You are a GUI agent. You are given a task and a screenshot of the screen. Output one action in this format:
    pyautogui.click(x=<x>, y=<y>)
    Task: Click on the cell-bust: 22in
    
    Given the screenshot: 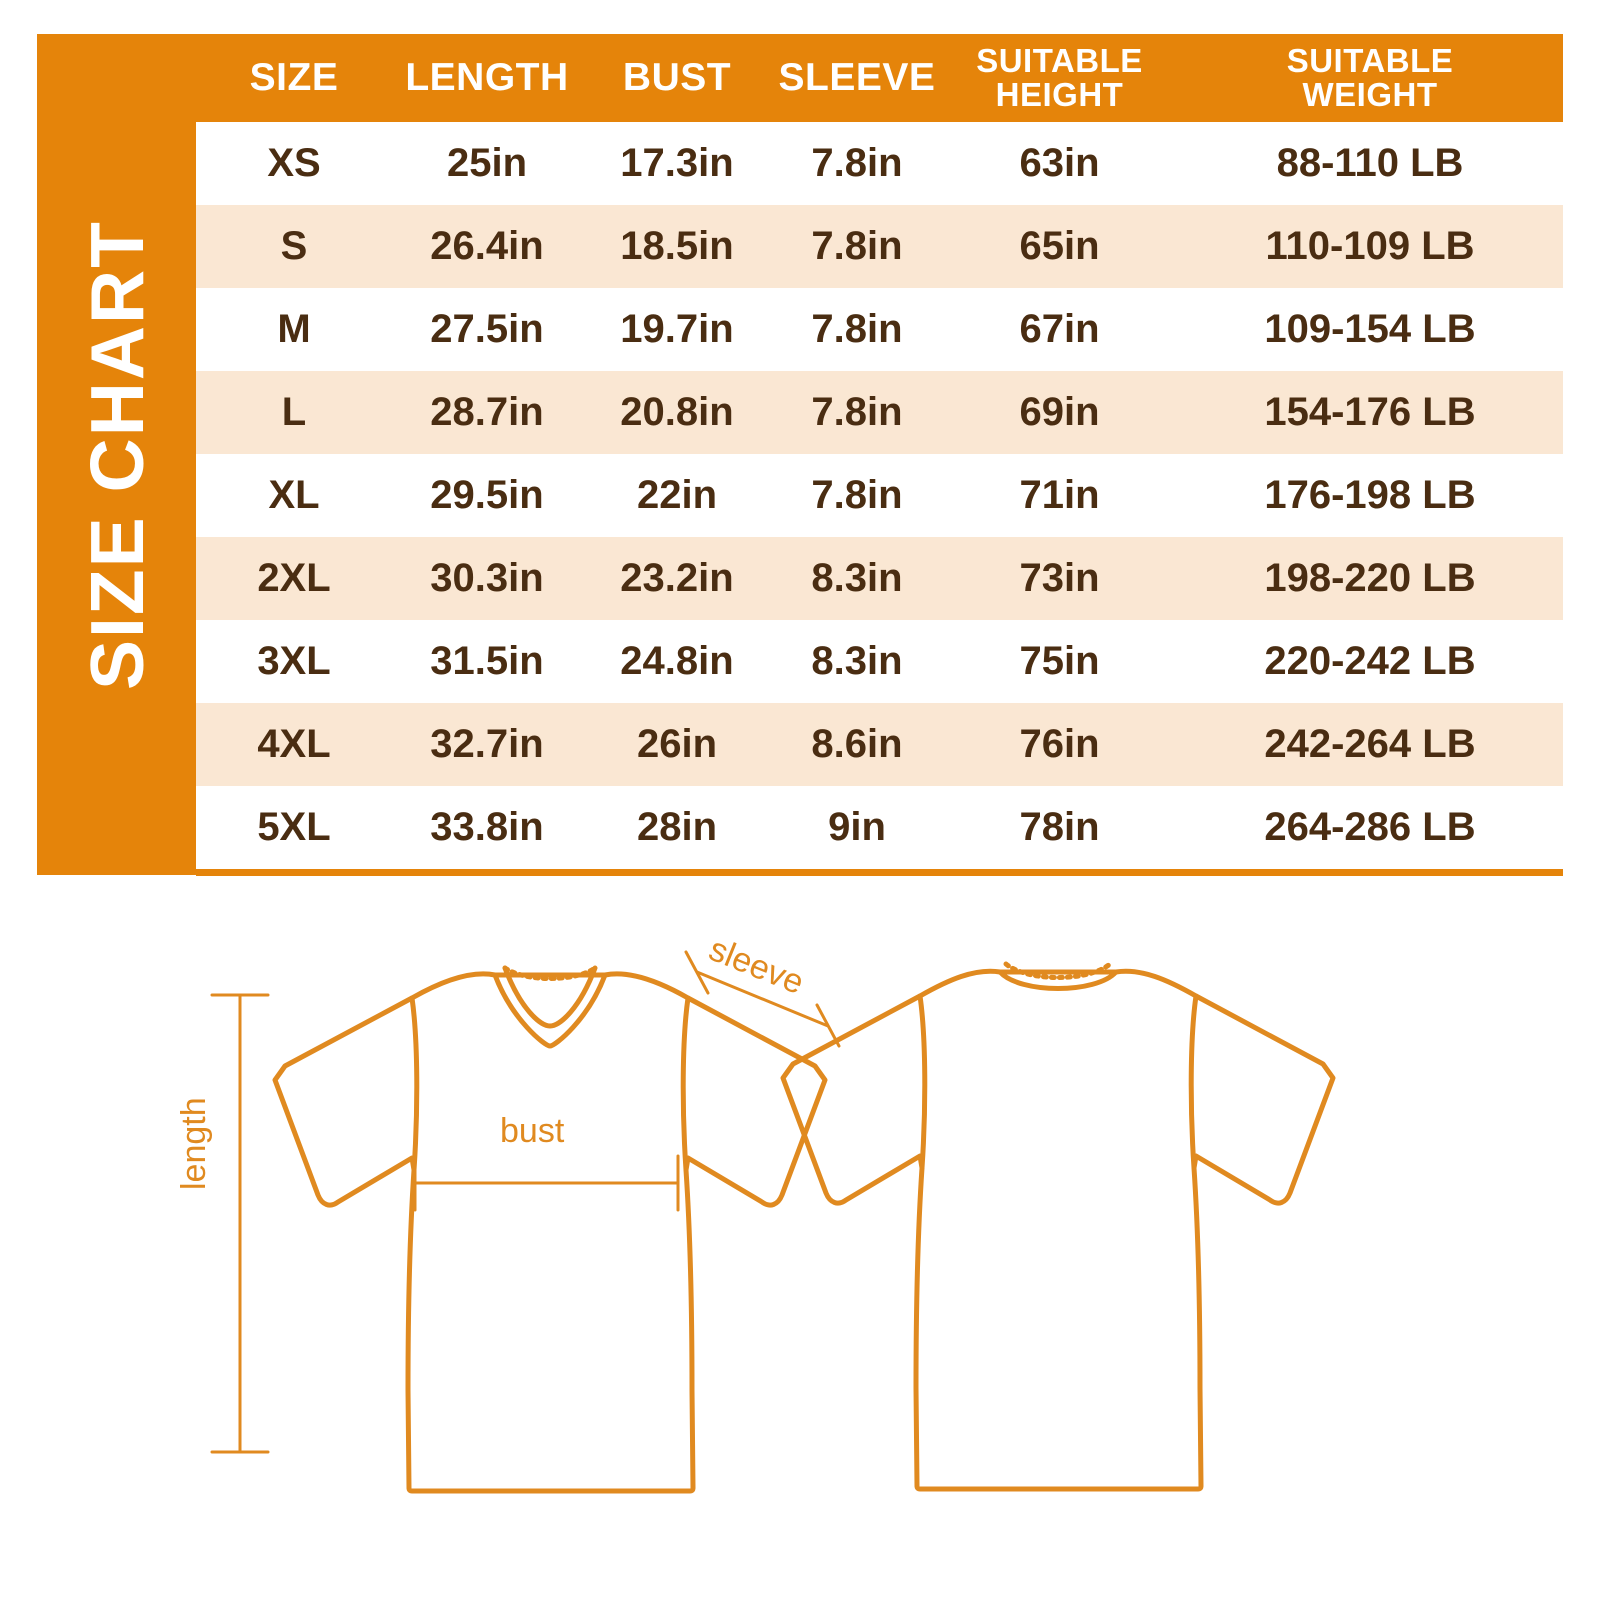 What is the action you would take?
    pyautogui.click(x=677, y=495)
    